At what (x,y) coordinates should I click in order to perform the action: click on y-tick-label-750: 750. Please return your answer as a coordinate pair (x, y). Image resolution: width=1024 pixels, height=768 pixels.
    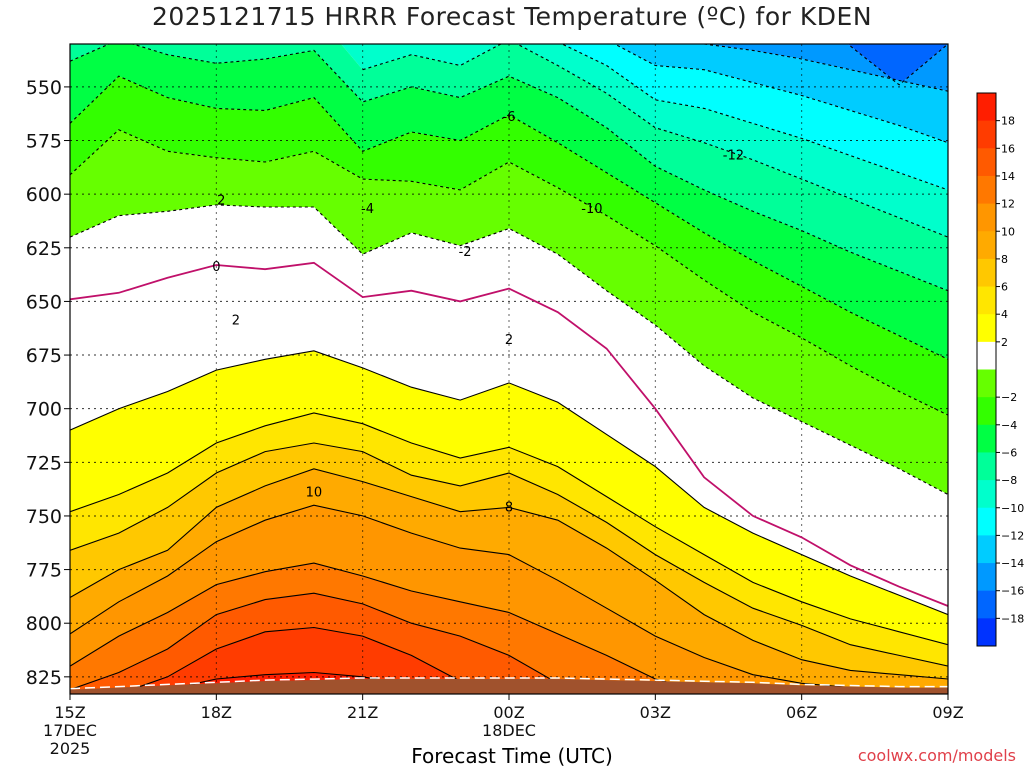
    Looking at the image, I should click on (44, 517).